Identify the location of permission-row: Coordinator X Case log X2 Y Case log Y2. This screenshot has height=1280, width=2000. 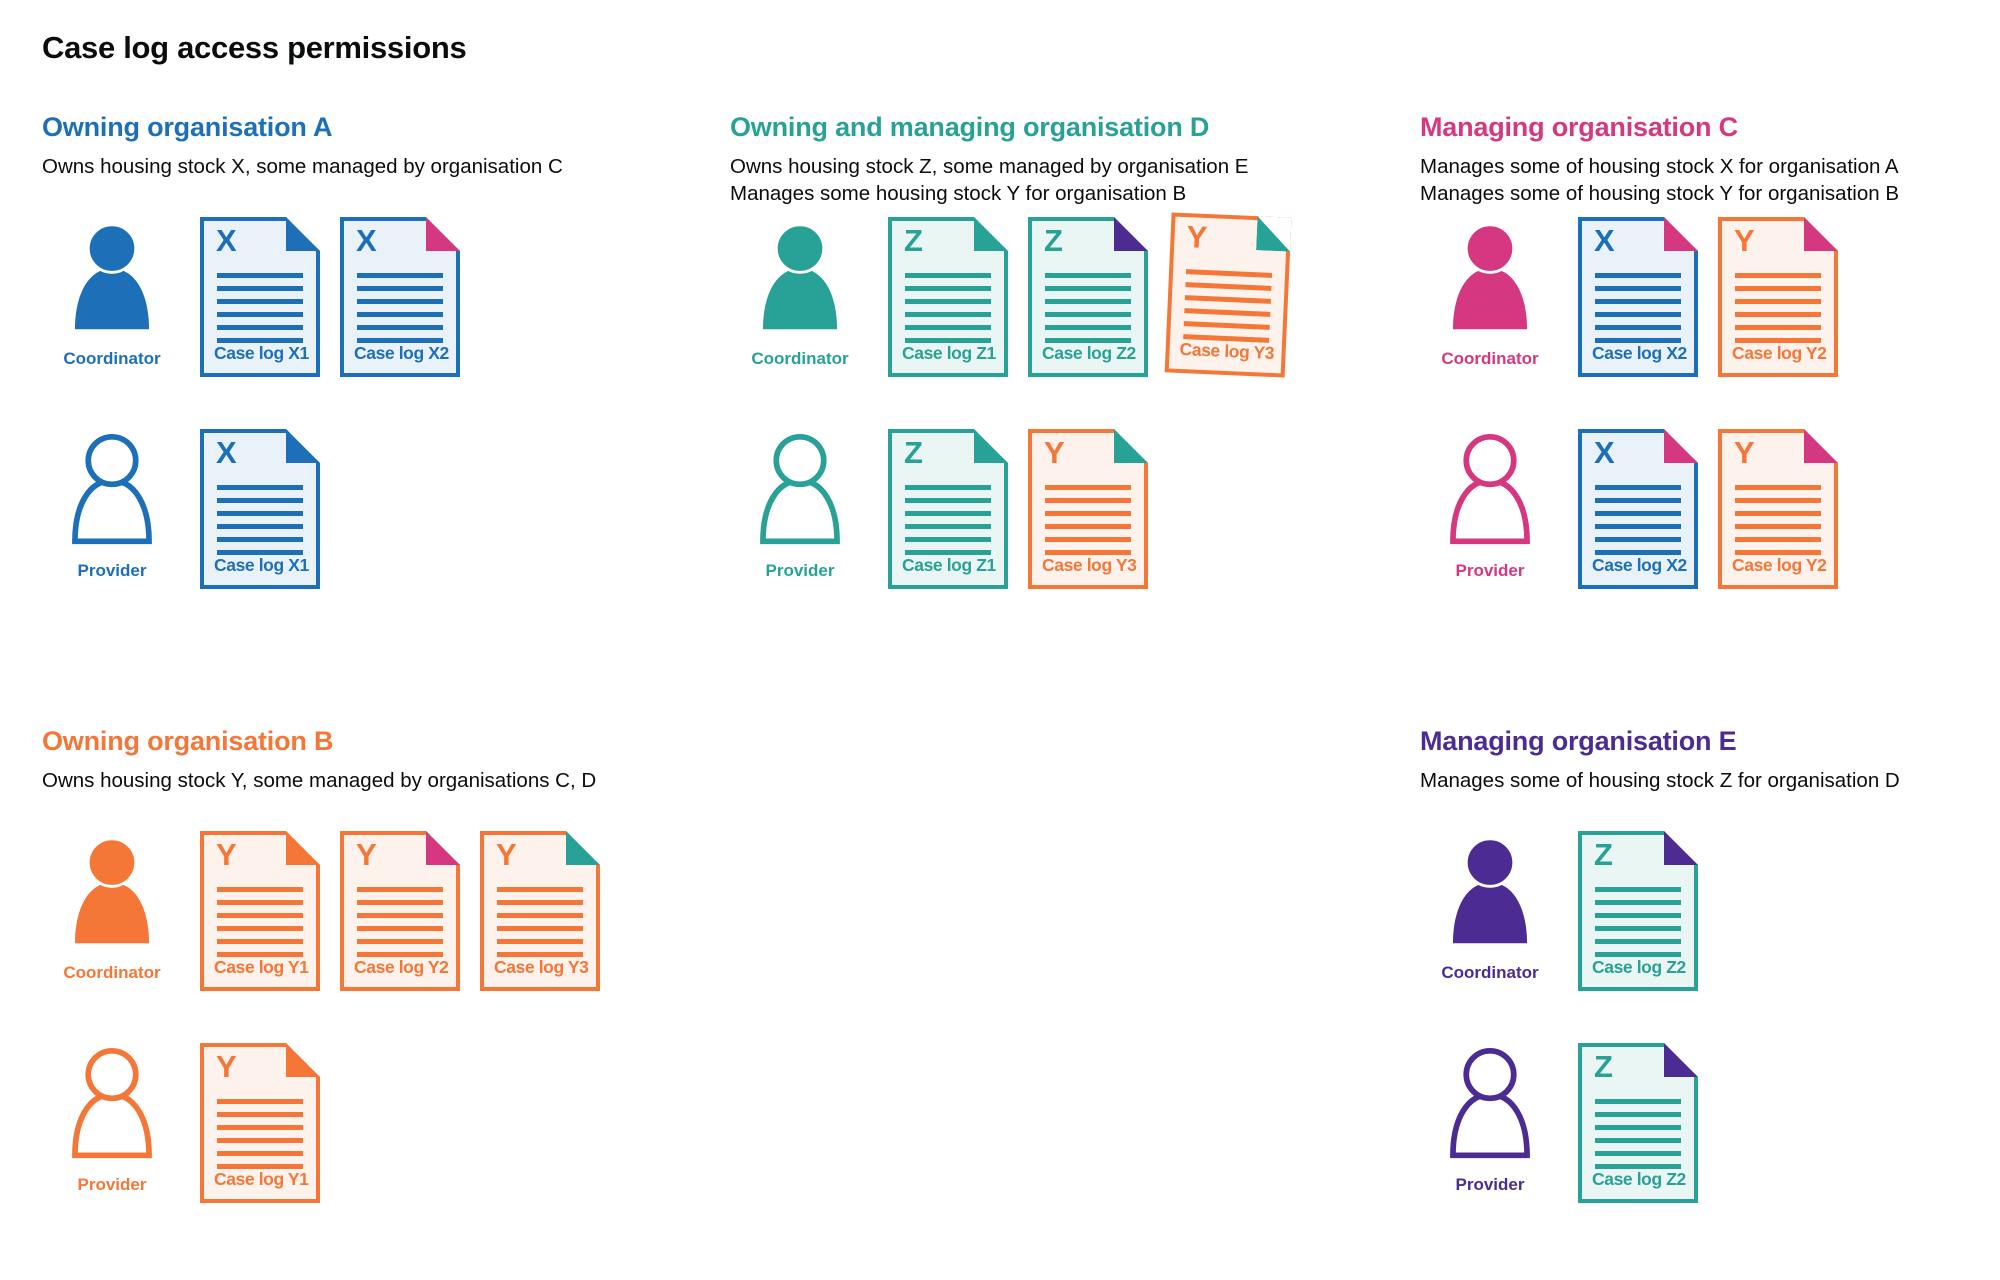
(1710, 297).